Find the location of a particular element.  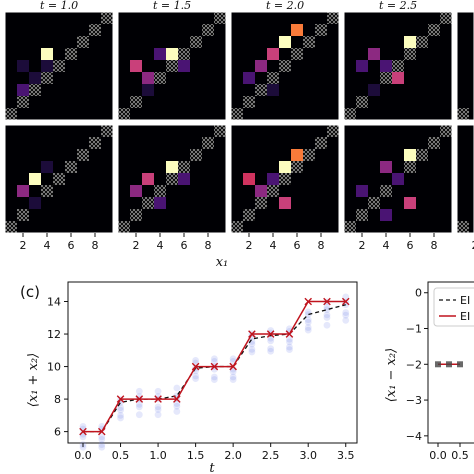

panel-d-ylabel: ⟨x₁ − x₂⟩ is located at coordinates (391, 375).